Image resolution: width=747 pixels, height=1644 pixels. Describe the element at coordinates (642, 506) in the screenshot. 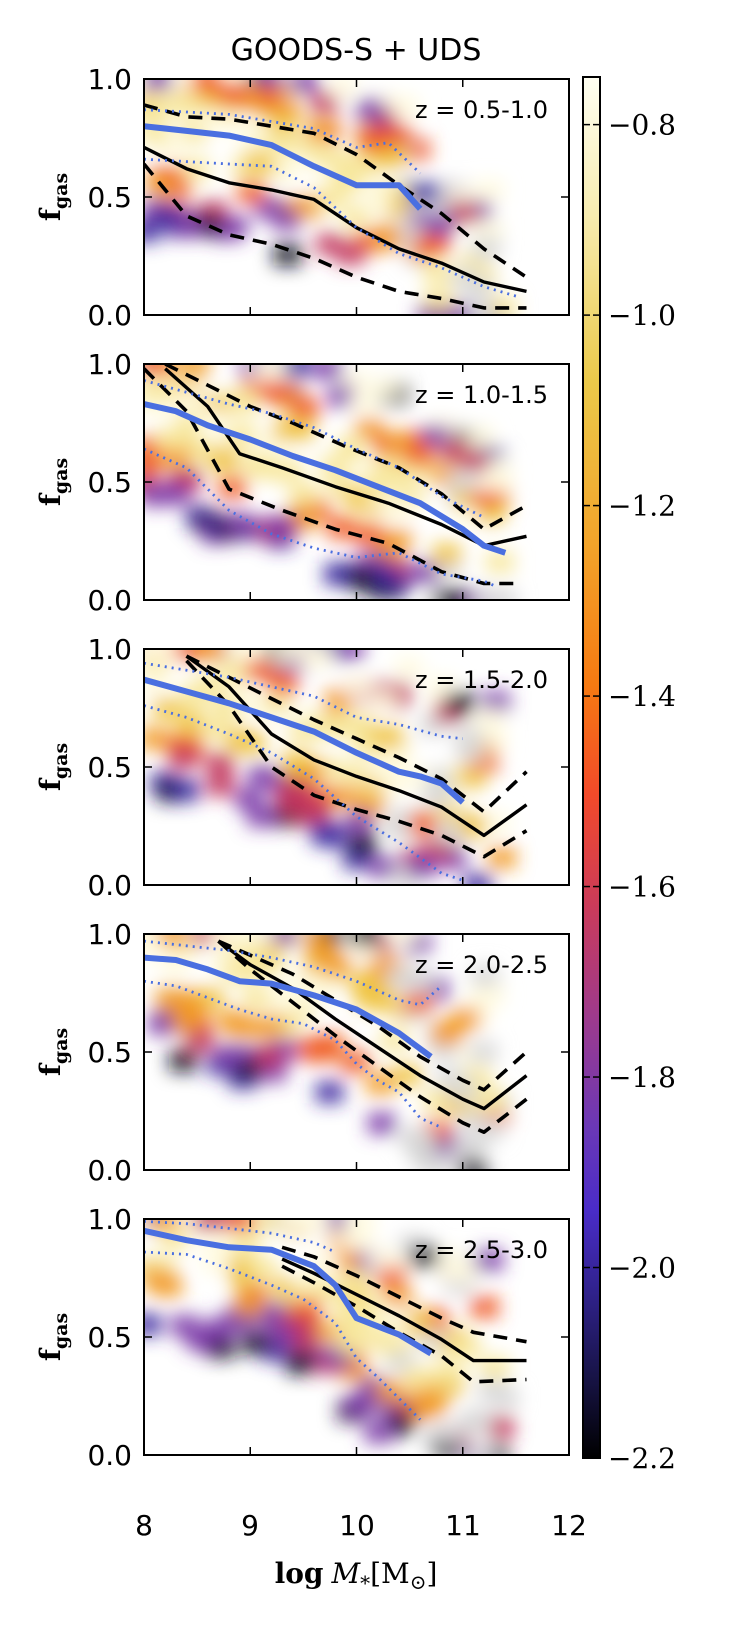

I see `colorbar-tick-label: −1.2` at that location.